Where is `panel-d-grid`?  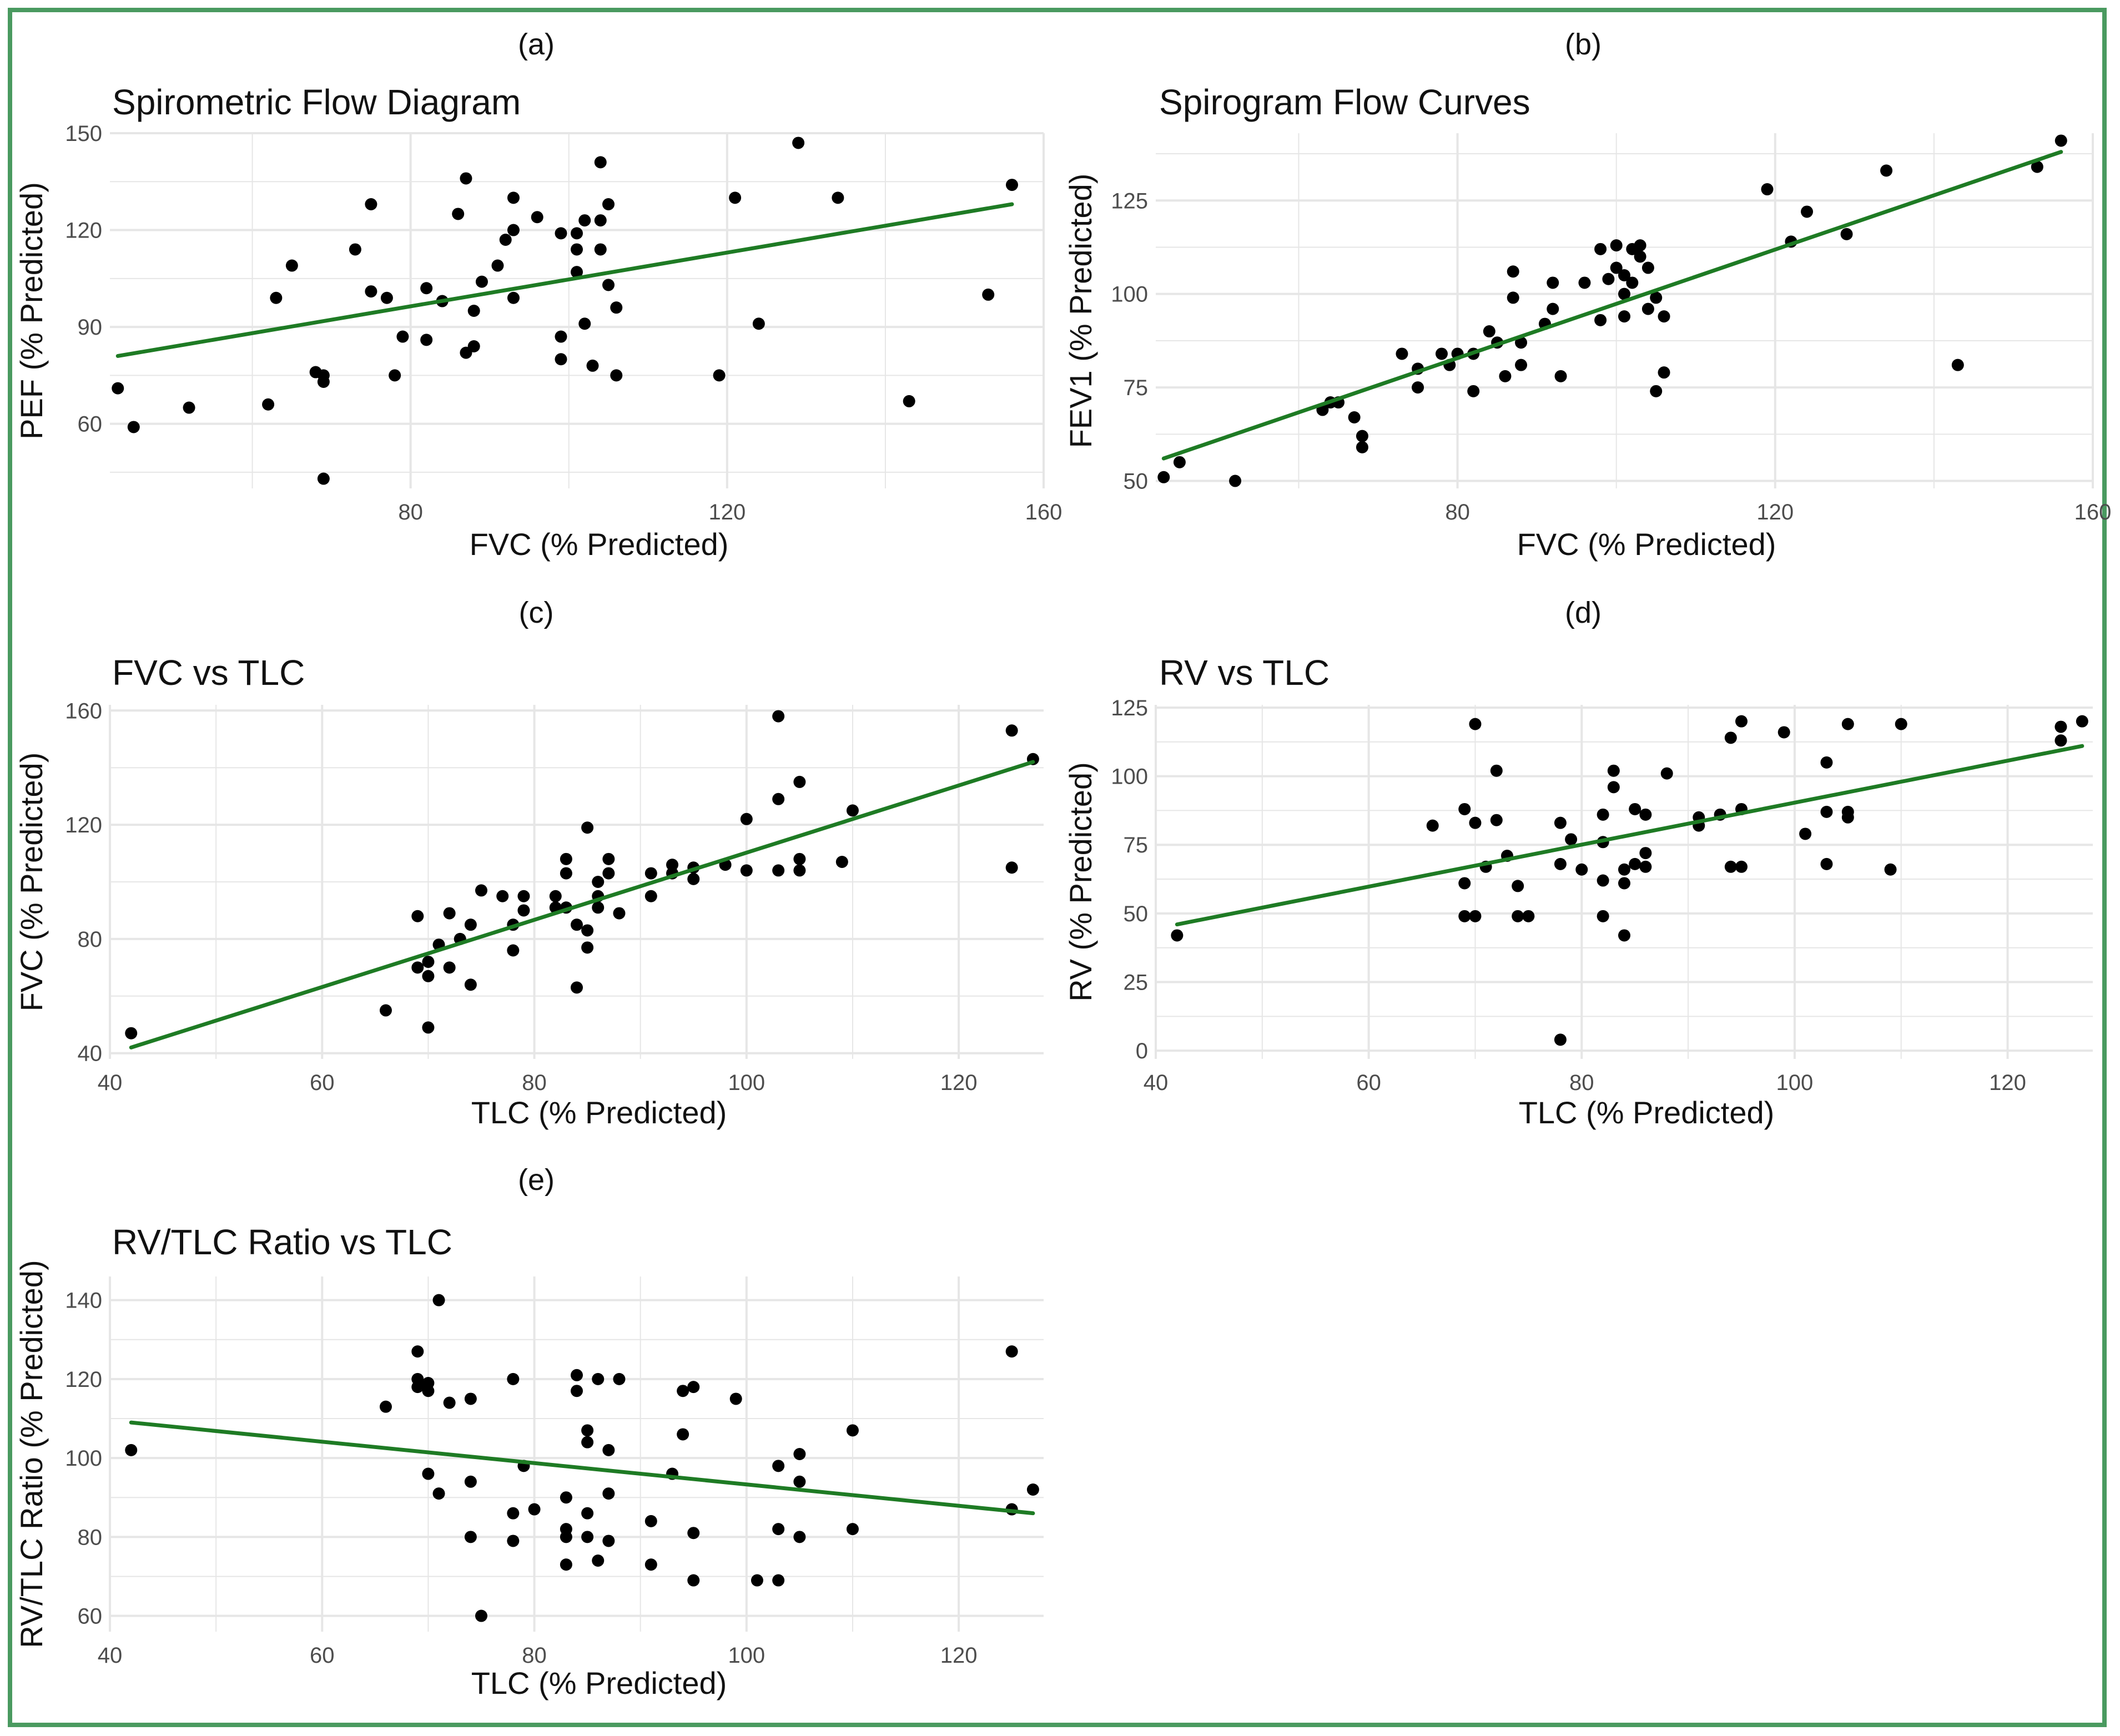
panel-d-grid is located at coordinates (1624, 882).